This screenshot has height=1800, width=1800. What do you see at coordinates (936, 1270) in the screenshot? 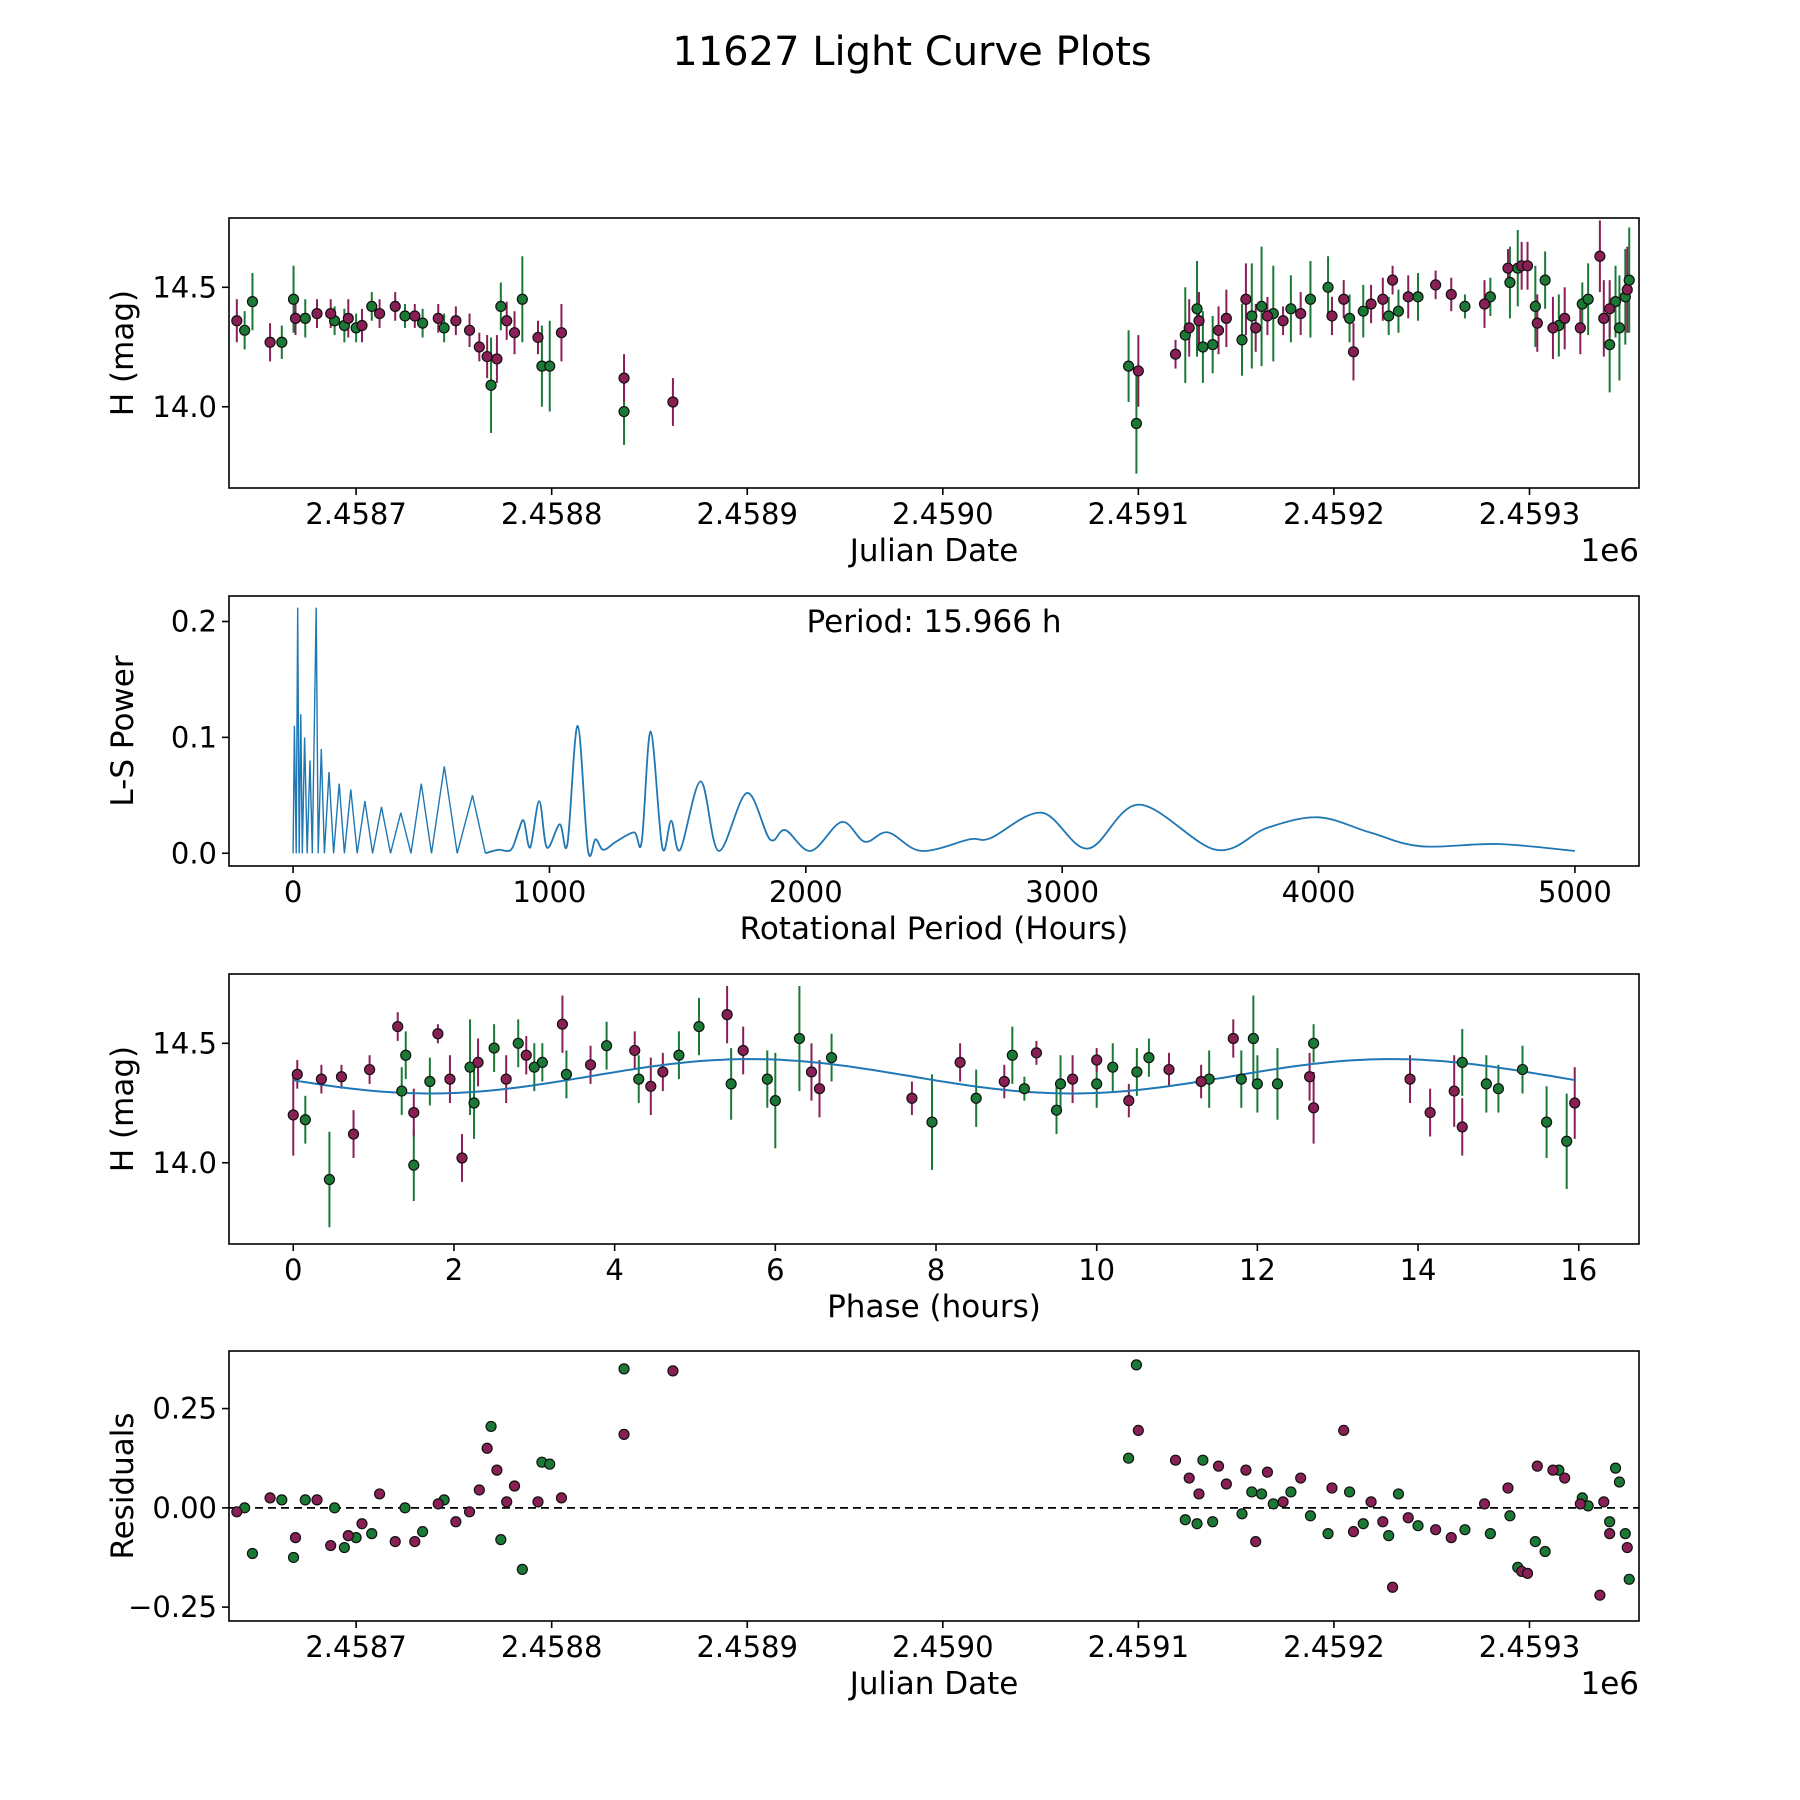
I see `x-tick-label: 8` at bounding box center [936, 1270].